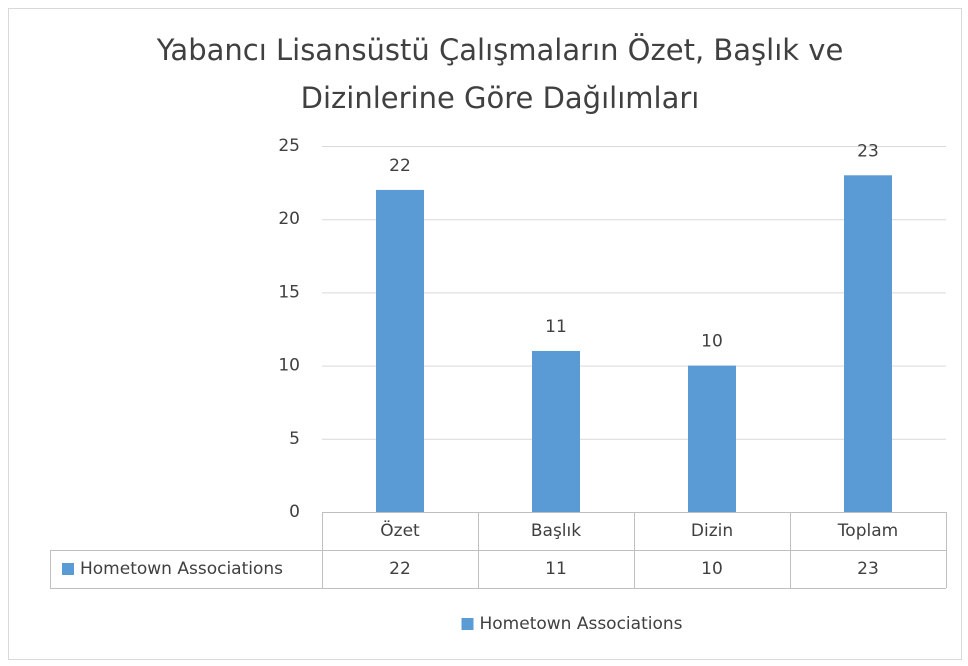 Image resolution: width=968 pixels, height=666 pixels. Describe the element at coordinates (868, 569) in the screenshot. I see `table-value: 23` at that location.